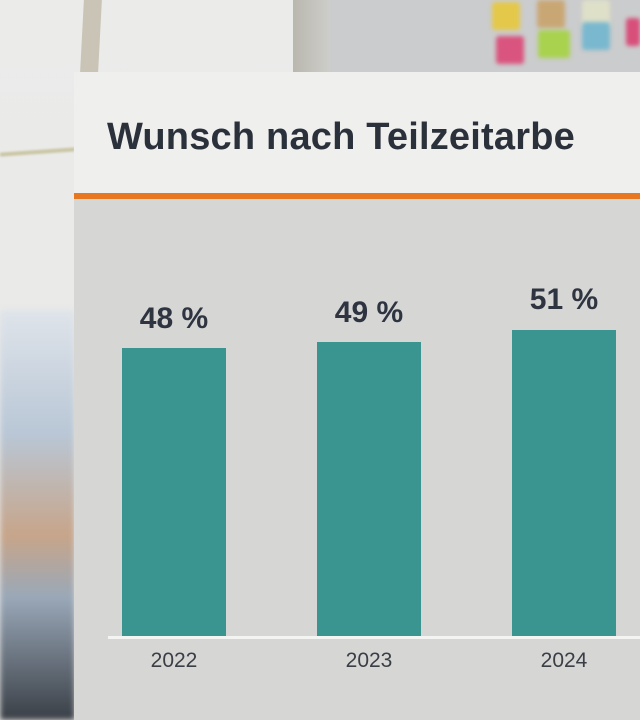  What do you see at coordinates (174, 660) in the screenshot?
I see `x-label-2022: 2022` at bounding box center [174, 660].